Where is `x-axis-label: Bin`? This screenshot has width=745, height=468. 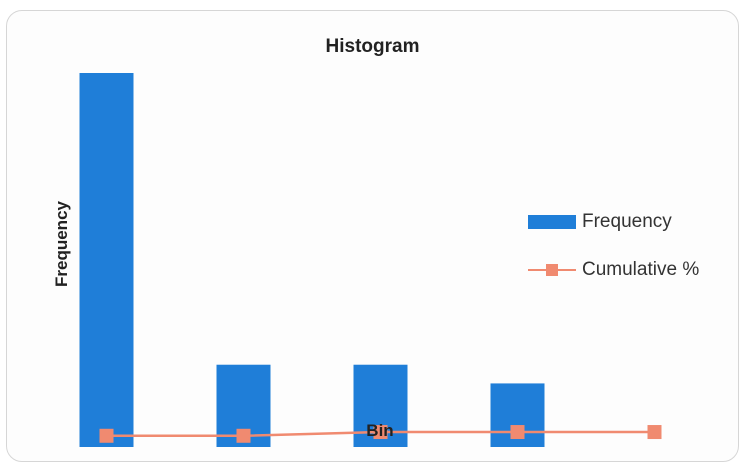
x-axis-label: Bin is located at coordinates (380, 430).